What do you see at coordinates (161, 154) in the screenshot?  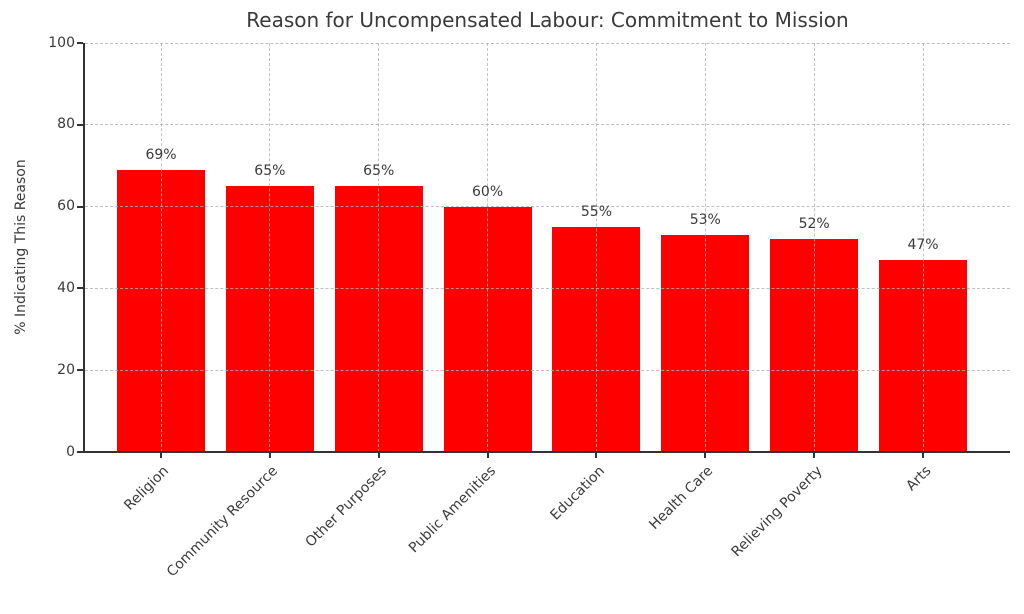 I see `bar-value-label: 69%` at bounding box center [161, 154].